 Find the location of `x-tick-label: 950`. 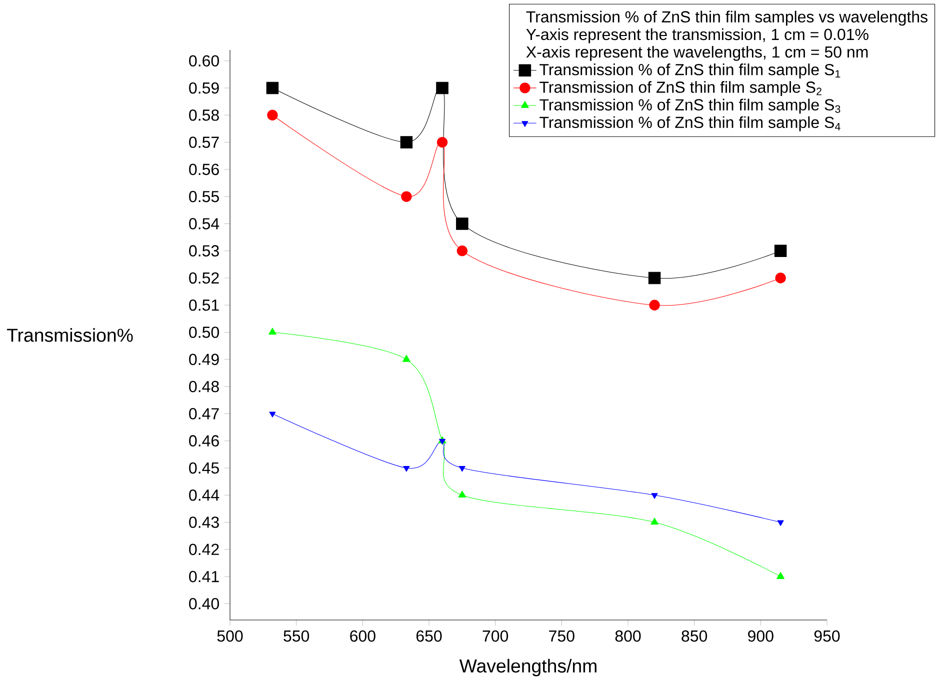

x-tick-label: 950 is located at coordinates (827, 636).